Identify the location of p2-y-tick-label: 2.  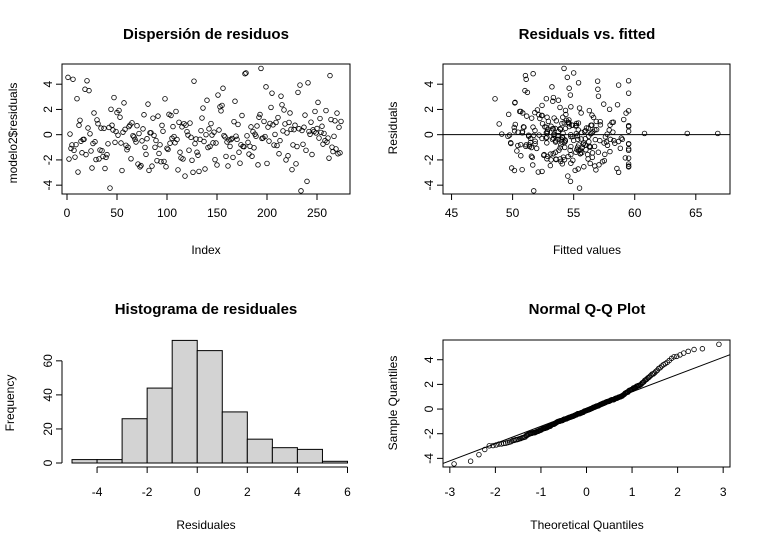
(429, 109).